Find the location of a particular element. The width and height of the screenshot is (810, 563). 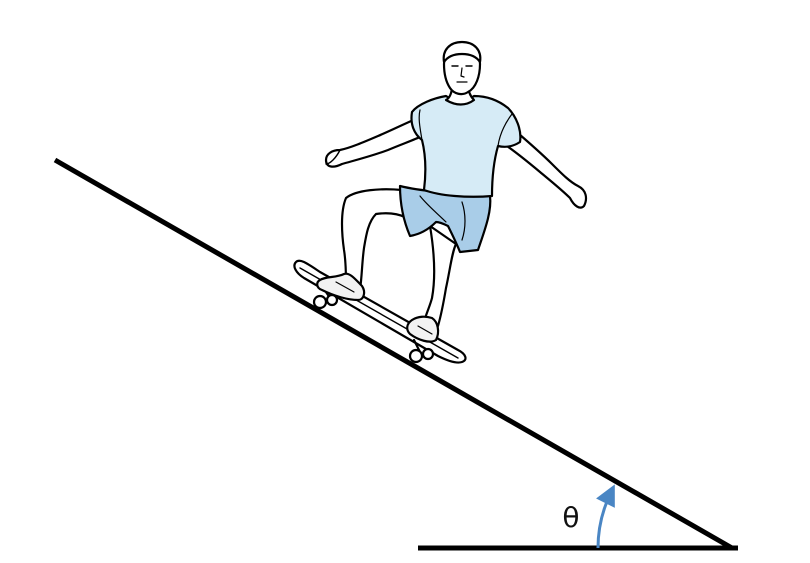

back-shoe is located at coordinates (341, 287).